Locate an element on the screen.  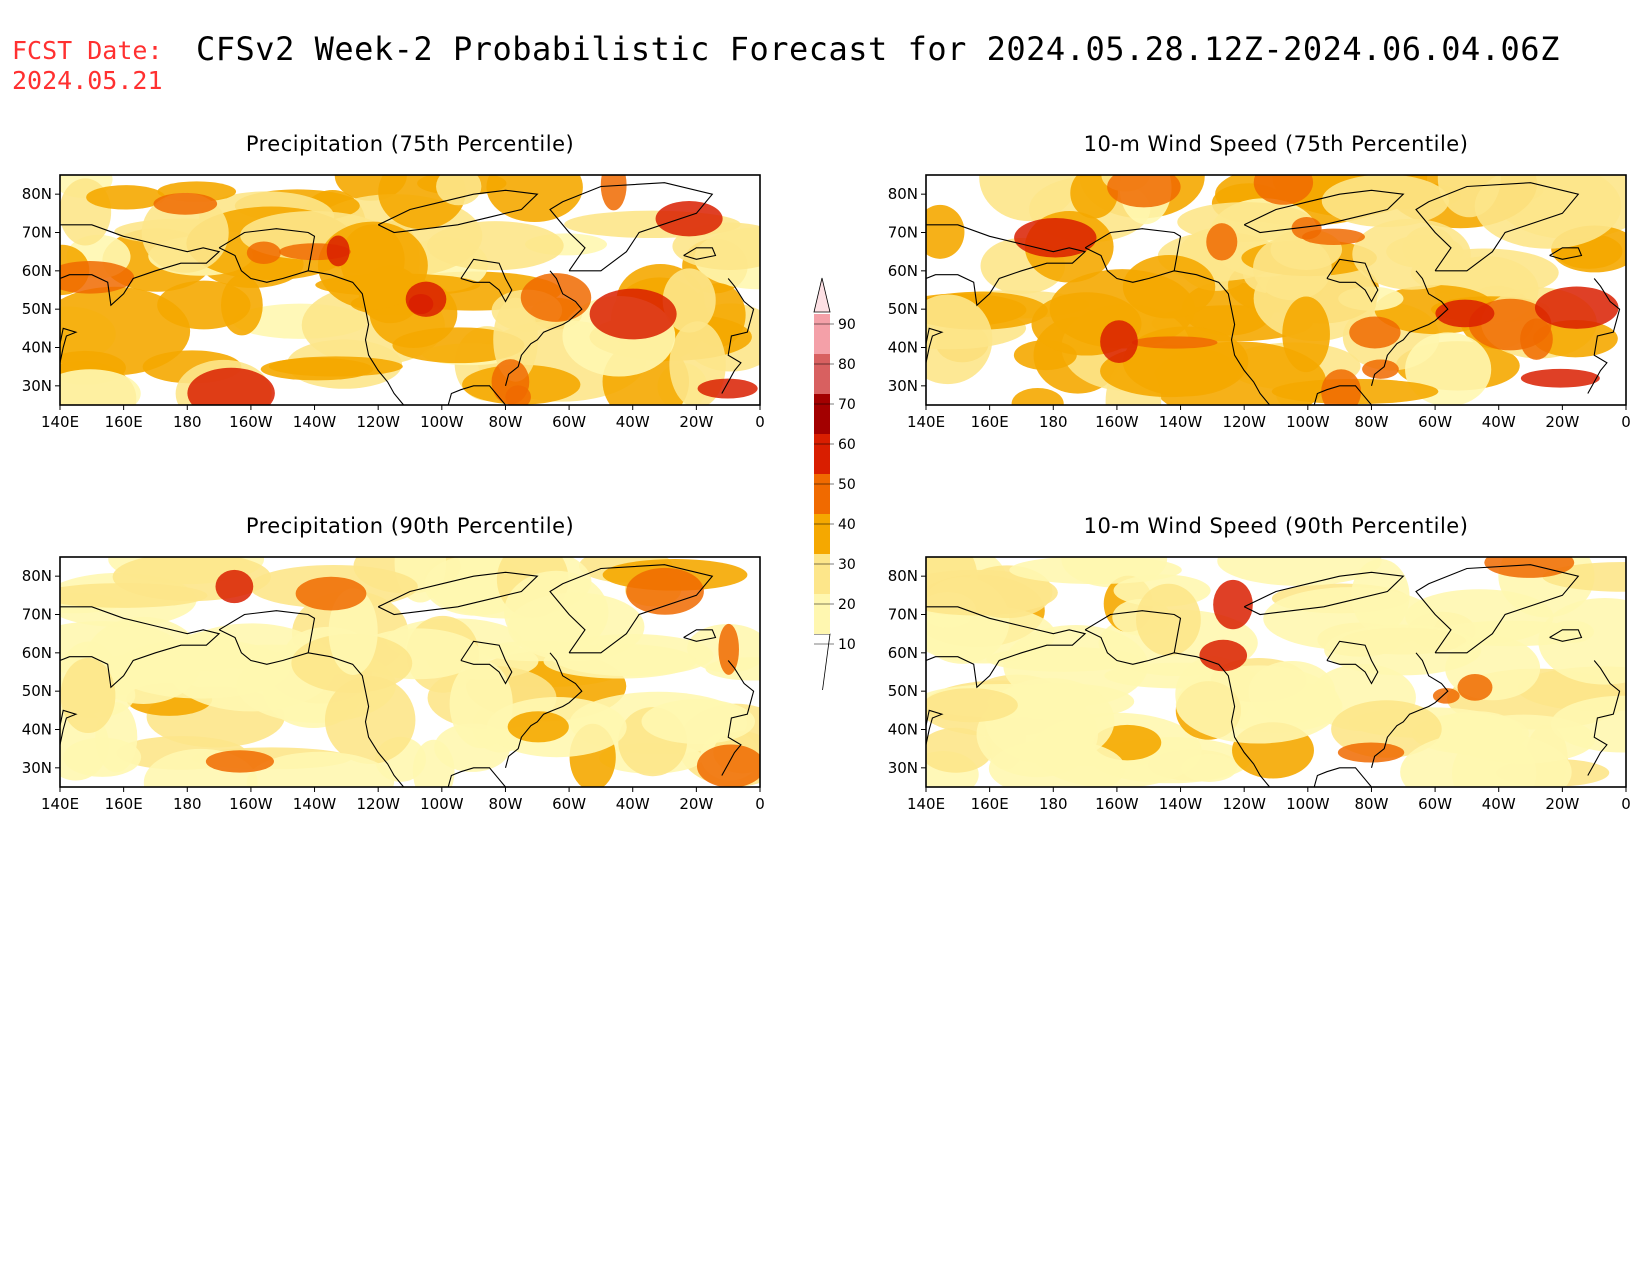
panel-title-wind75: 10-m Wind Speed (75th Percentile) is located at coordinates (1276, 144).